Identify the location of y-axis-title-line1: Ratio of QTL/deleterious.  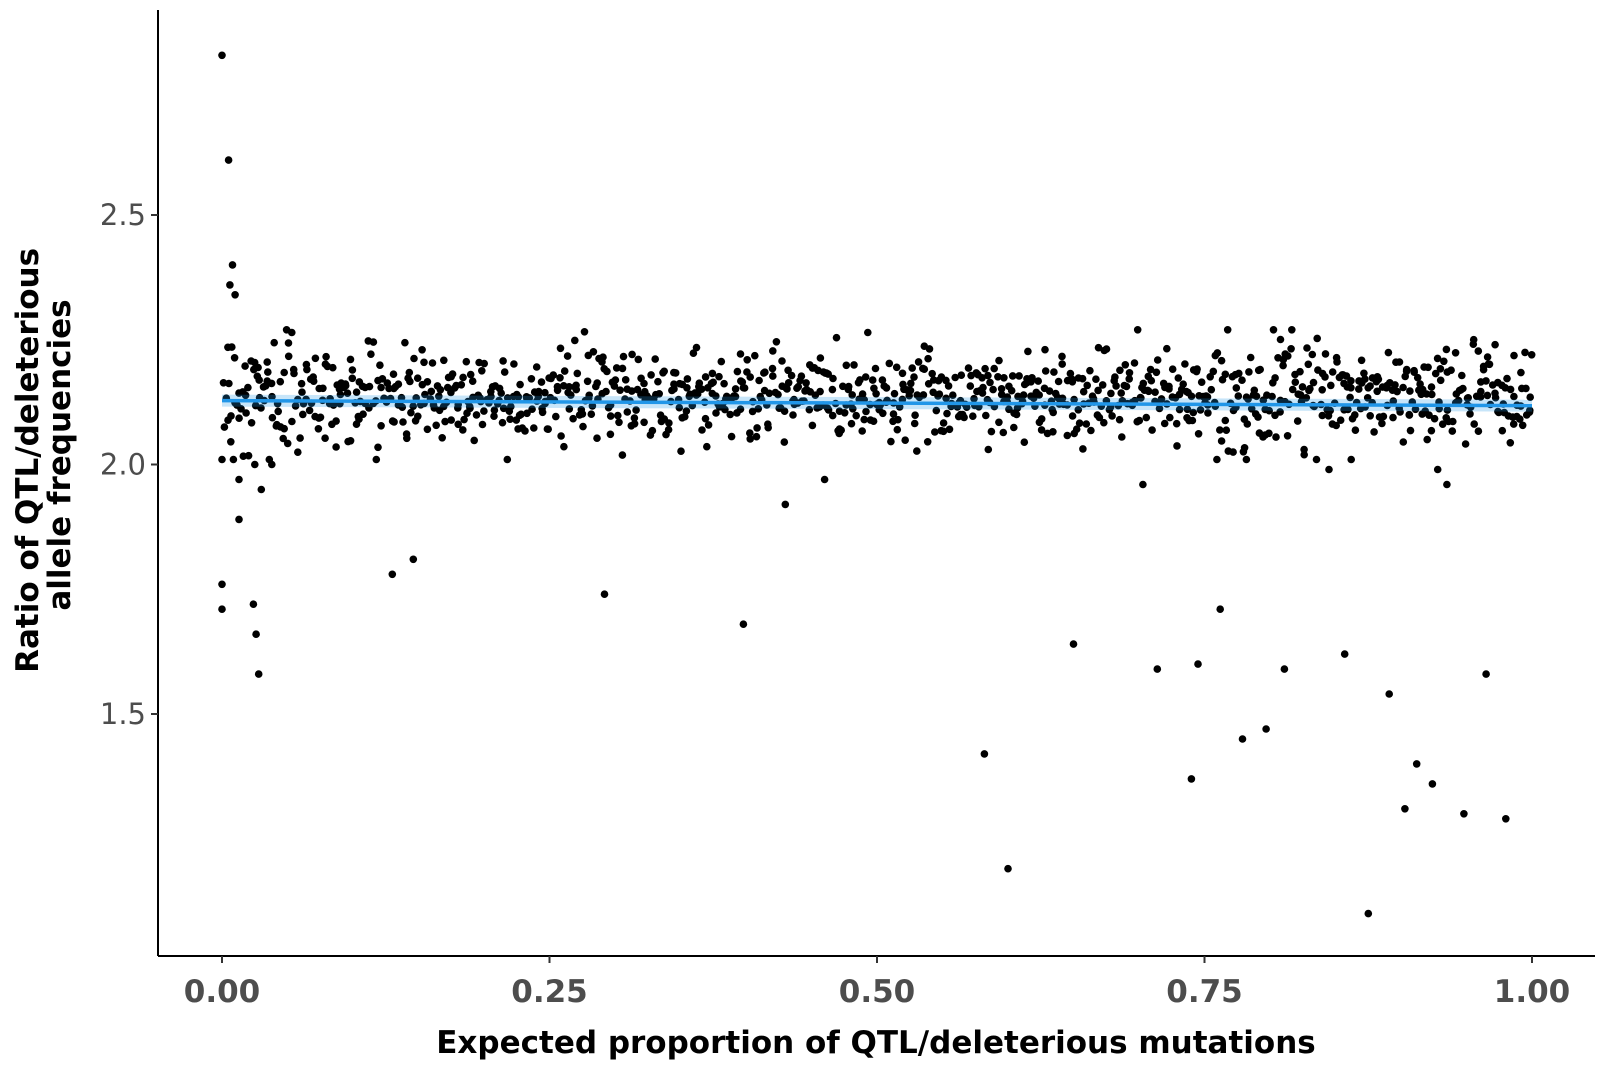
(28, 460).